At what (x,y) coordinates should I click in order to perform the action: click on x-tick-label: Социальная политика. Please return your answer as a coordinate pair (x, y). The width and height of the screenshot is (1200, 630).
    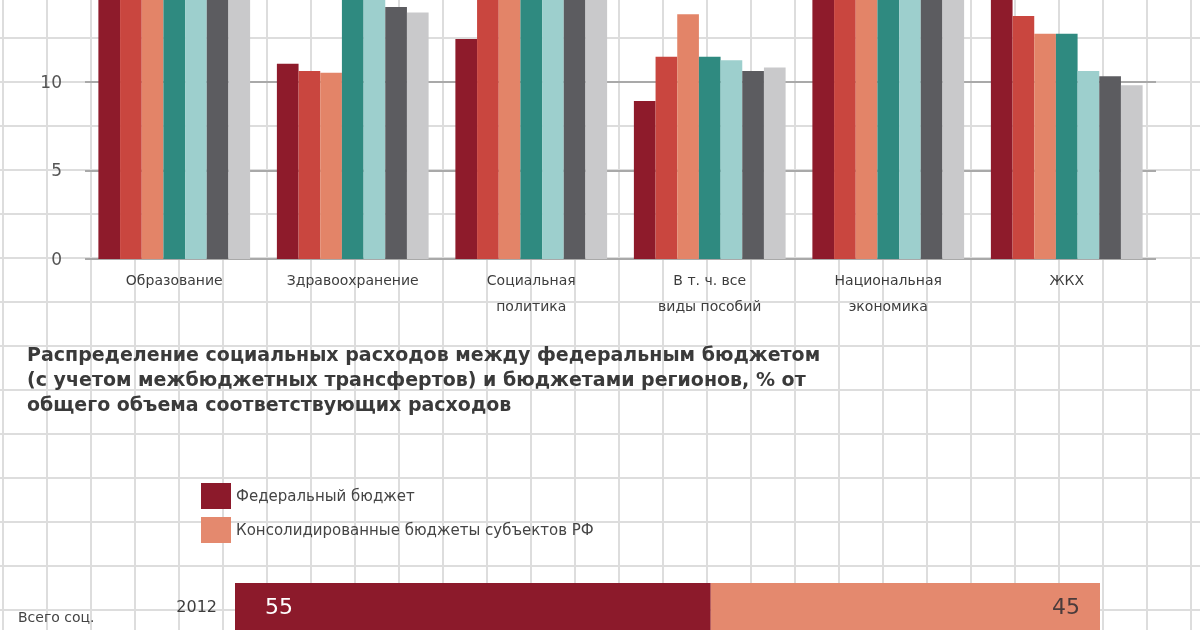
    Looking at the image, I should click on (531, 293).